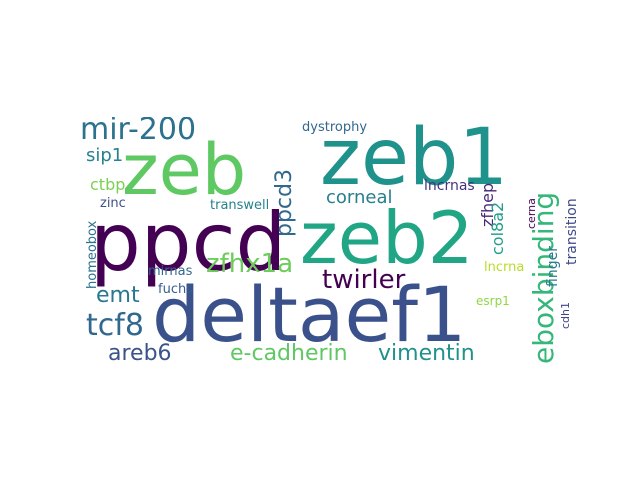  I want to click on word-lncrnas: lncrnas, so click(449, 186).